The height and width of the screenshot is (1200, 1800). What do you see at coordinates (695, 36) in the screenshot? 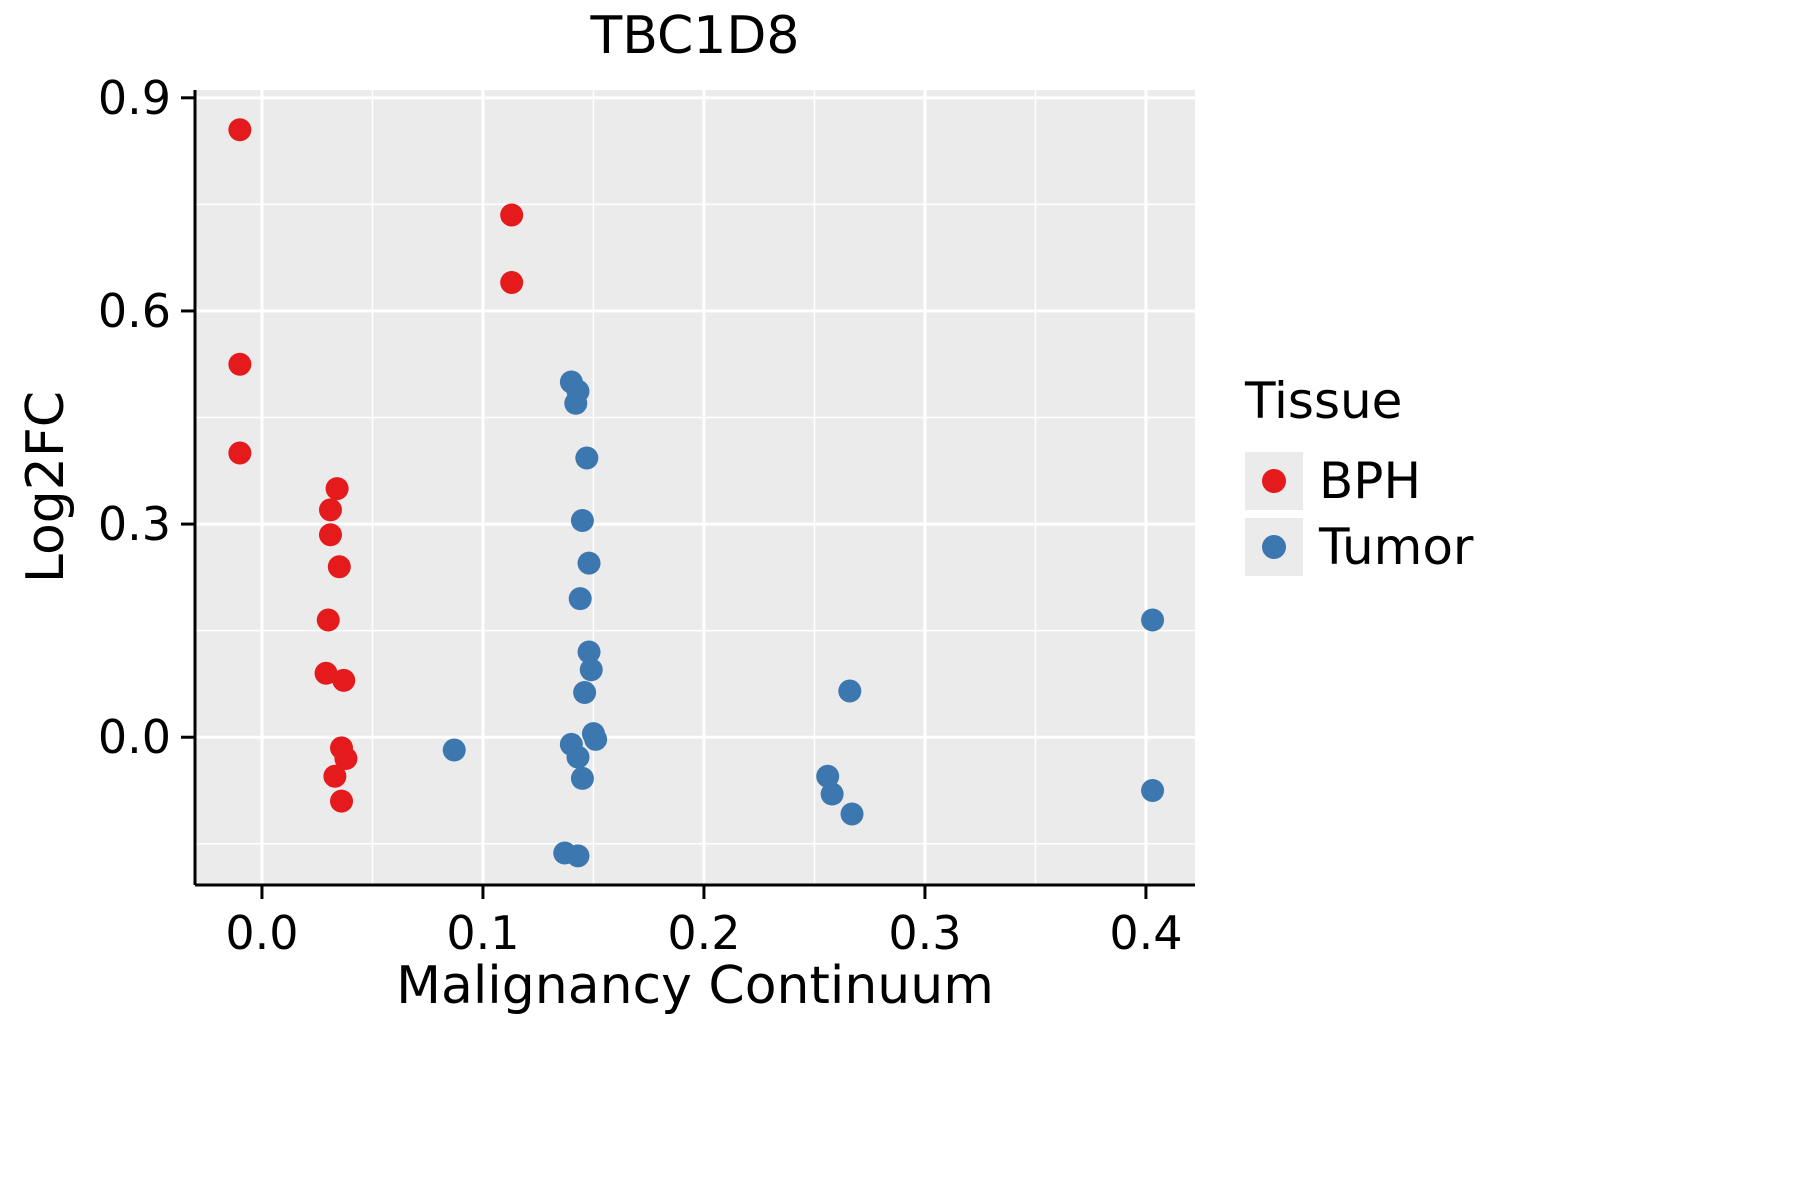
I see `chart-title: TBC1D8` at bounding box center [695, 36].